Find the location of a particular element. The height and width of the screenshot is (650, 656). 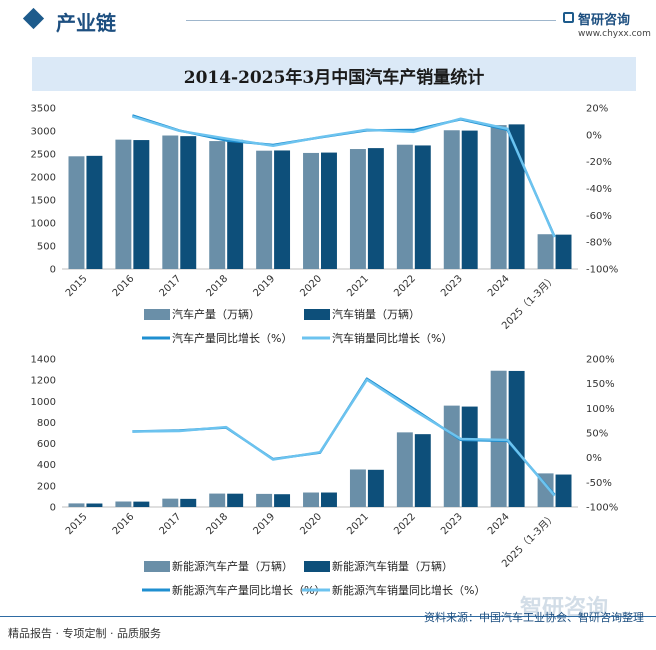

car-y-tick-label: 3000 is located at coordinates (43, 132).